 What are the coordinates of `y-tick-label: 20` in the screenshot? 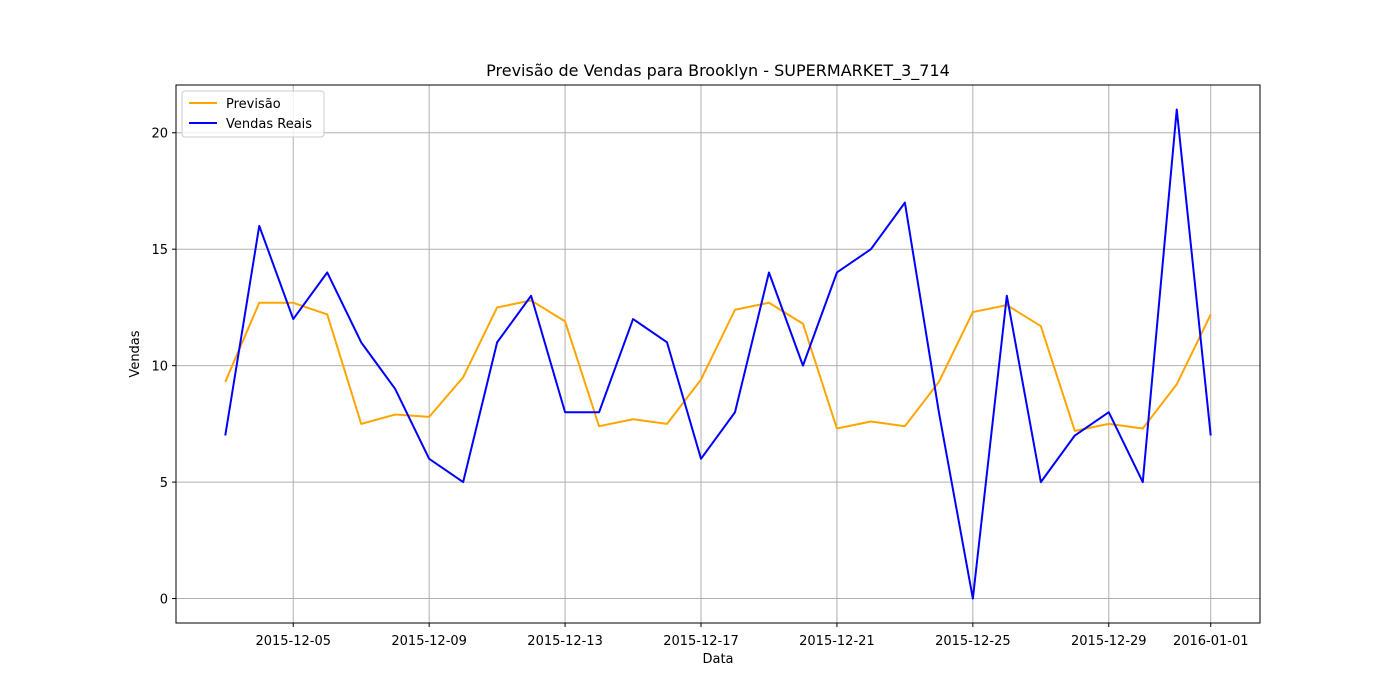 It's located at (159, 134).